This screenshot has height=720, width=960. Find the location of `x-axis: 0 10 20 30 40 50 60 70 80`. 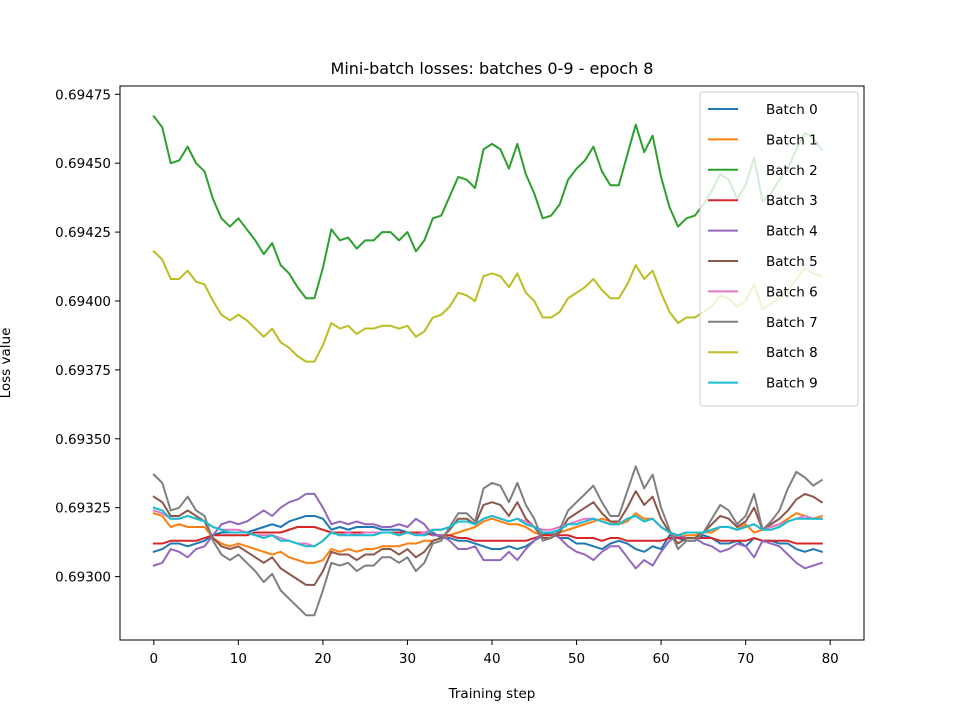

x-axis: 0 10 20 30 40 50 60 70 80 is located at coordinates (494, 653).